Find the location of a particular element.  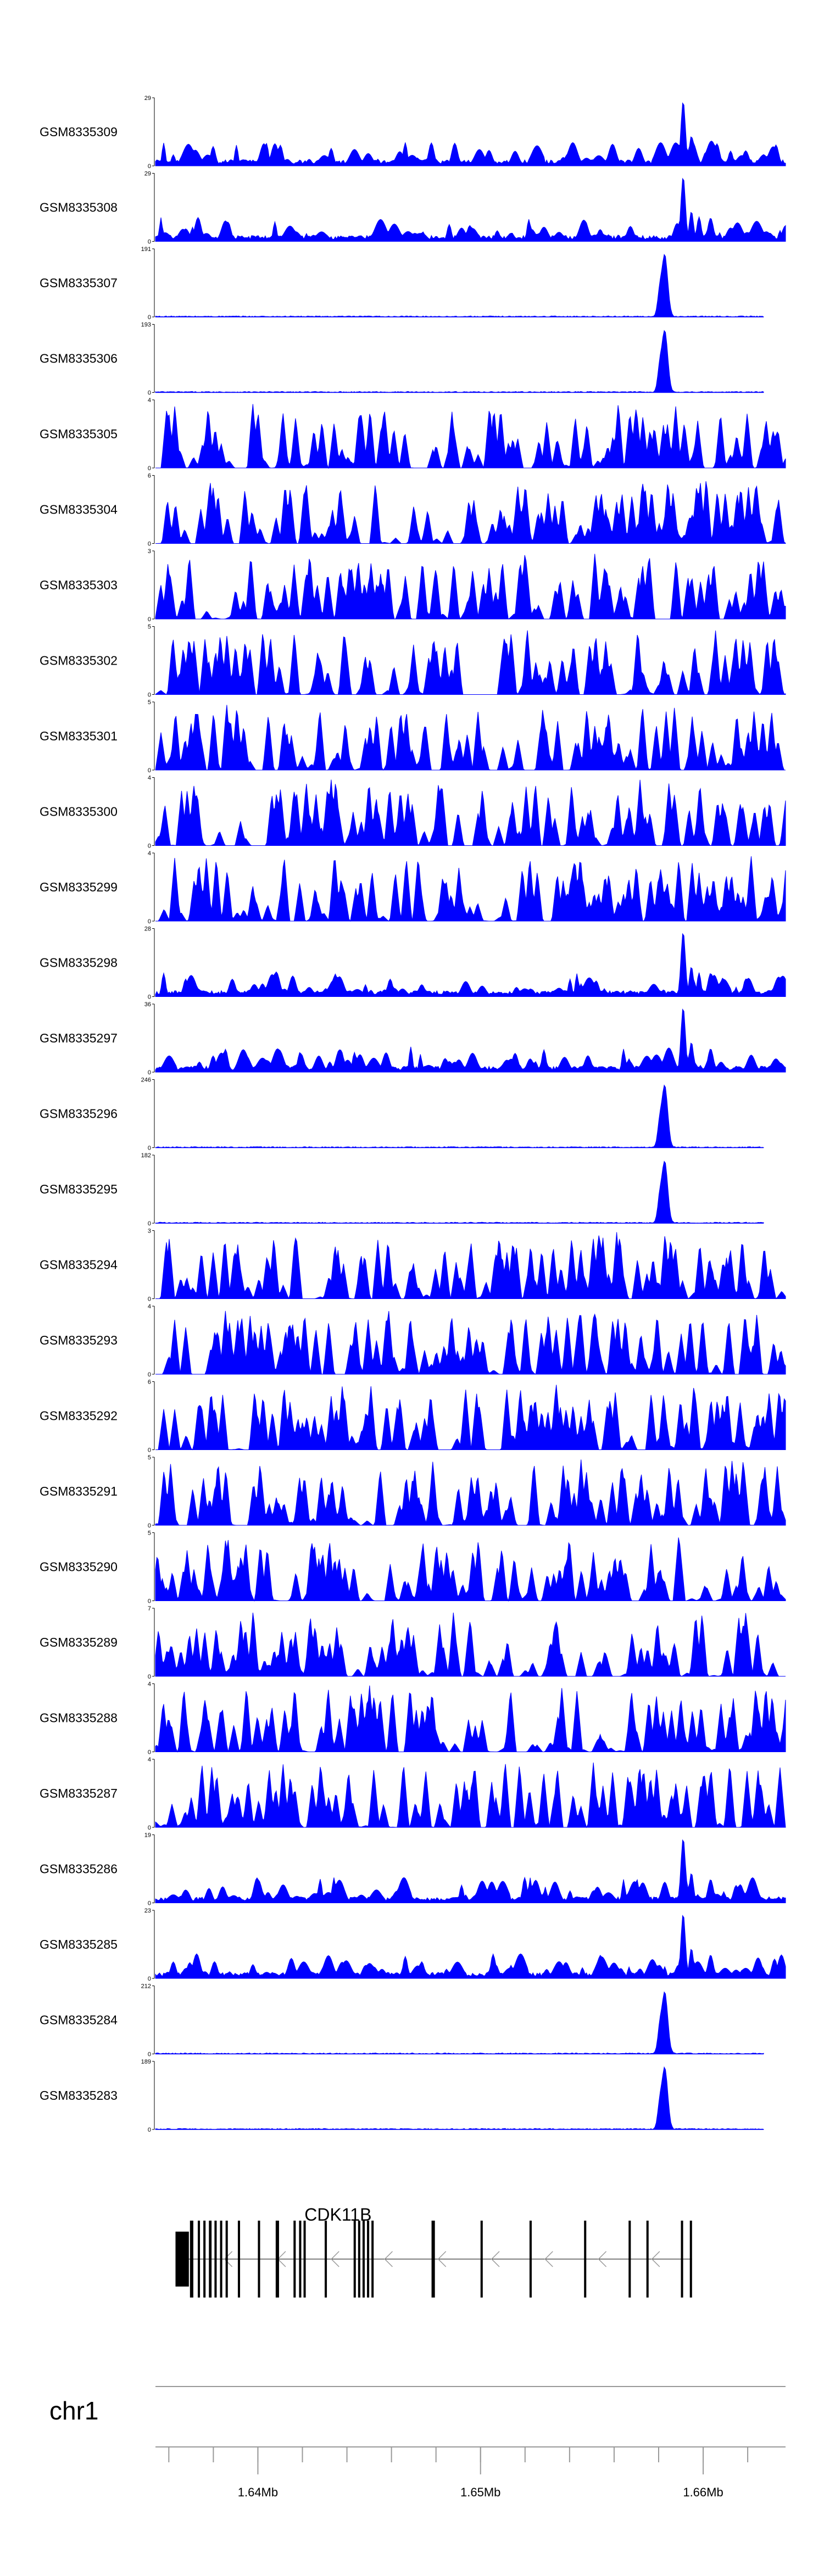

track-GSM8335290: GSM8335290 5 0 is located at coordinates (413, 1567).